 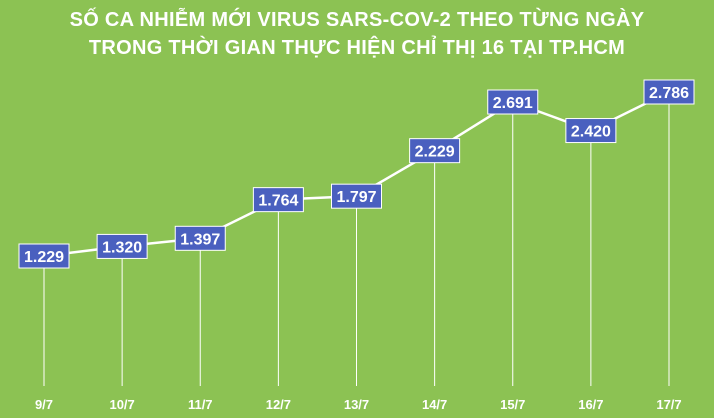 What do you see at coordinates (668, 404) in the screenshot?
I see `x-tick-label: 17/7` at bounding box center [668, 404].